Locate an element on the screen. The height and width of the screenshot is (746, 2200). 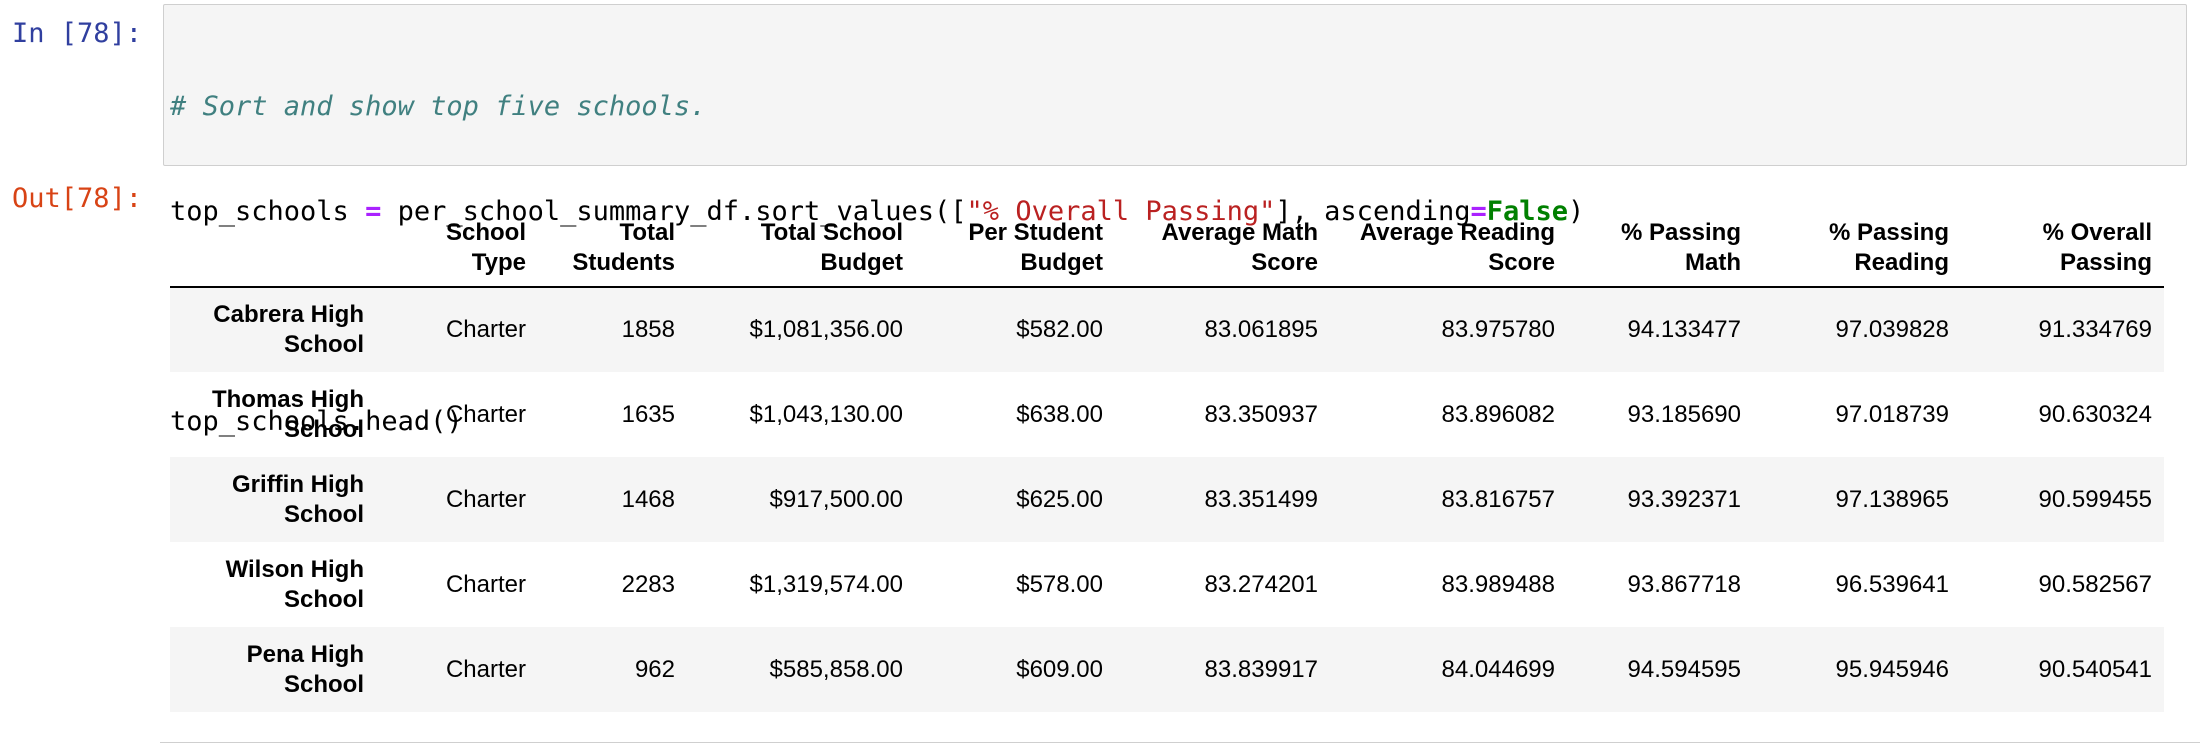
row-index: Griffin High School is located at coordinates (284, 499).